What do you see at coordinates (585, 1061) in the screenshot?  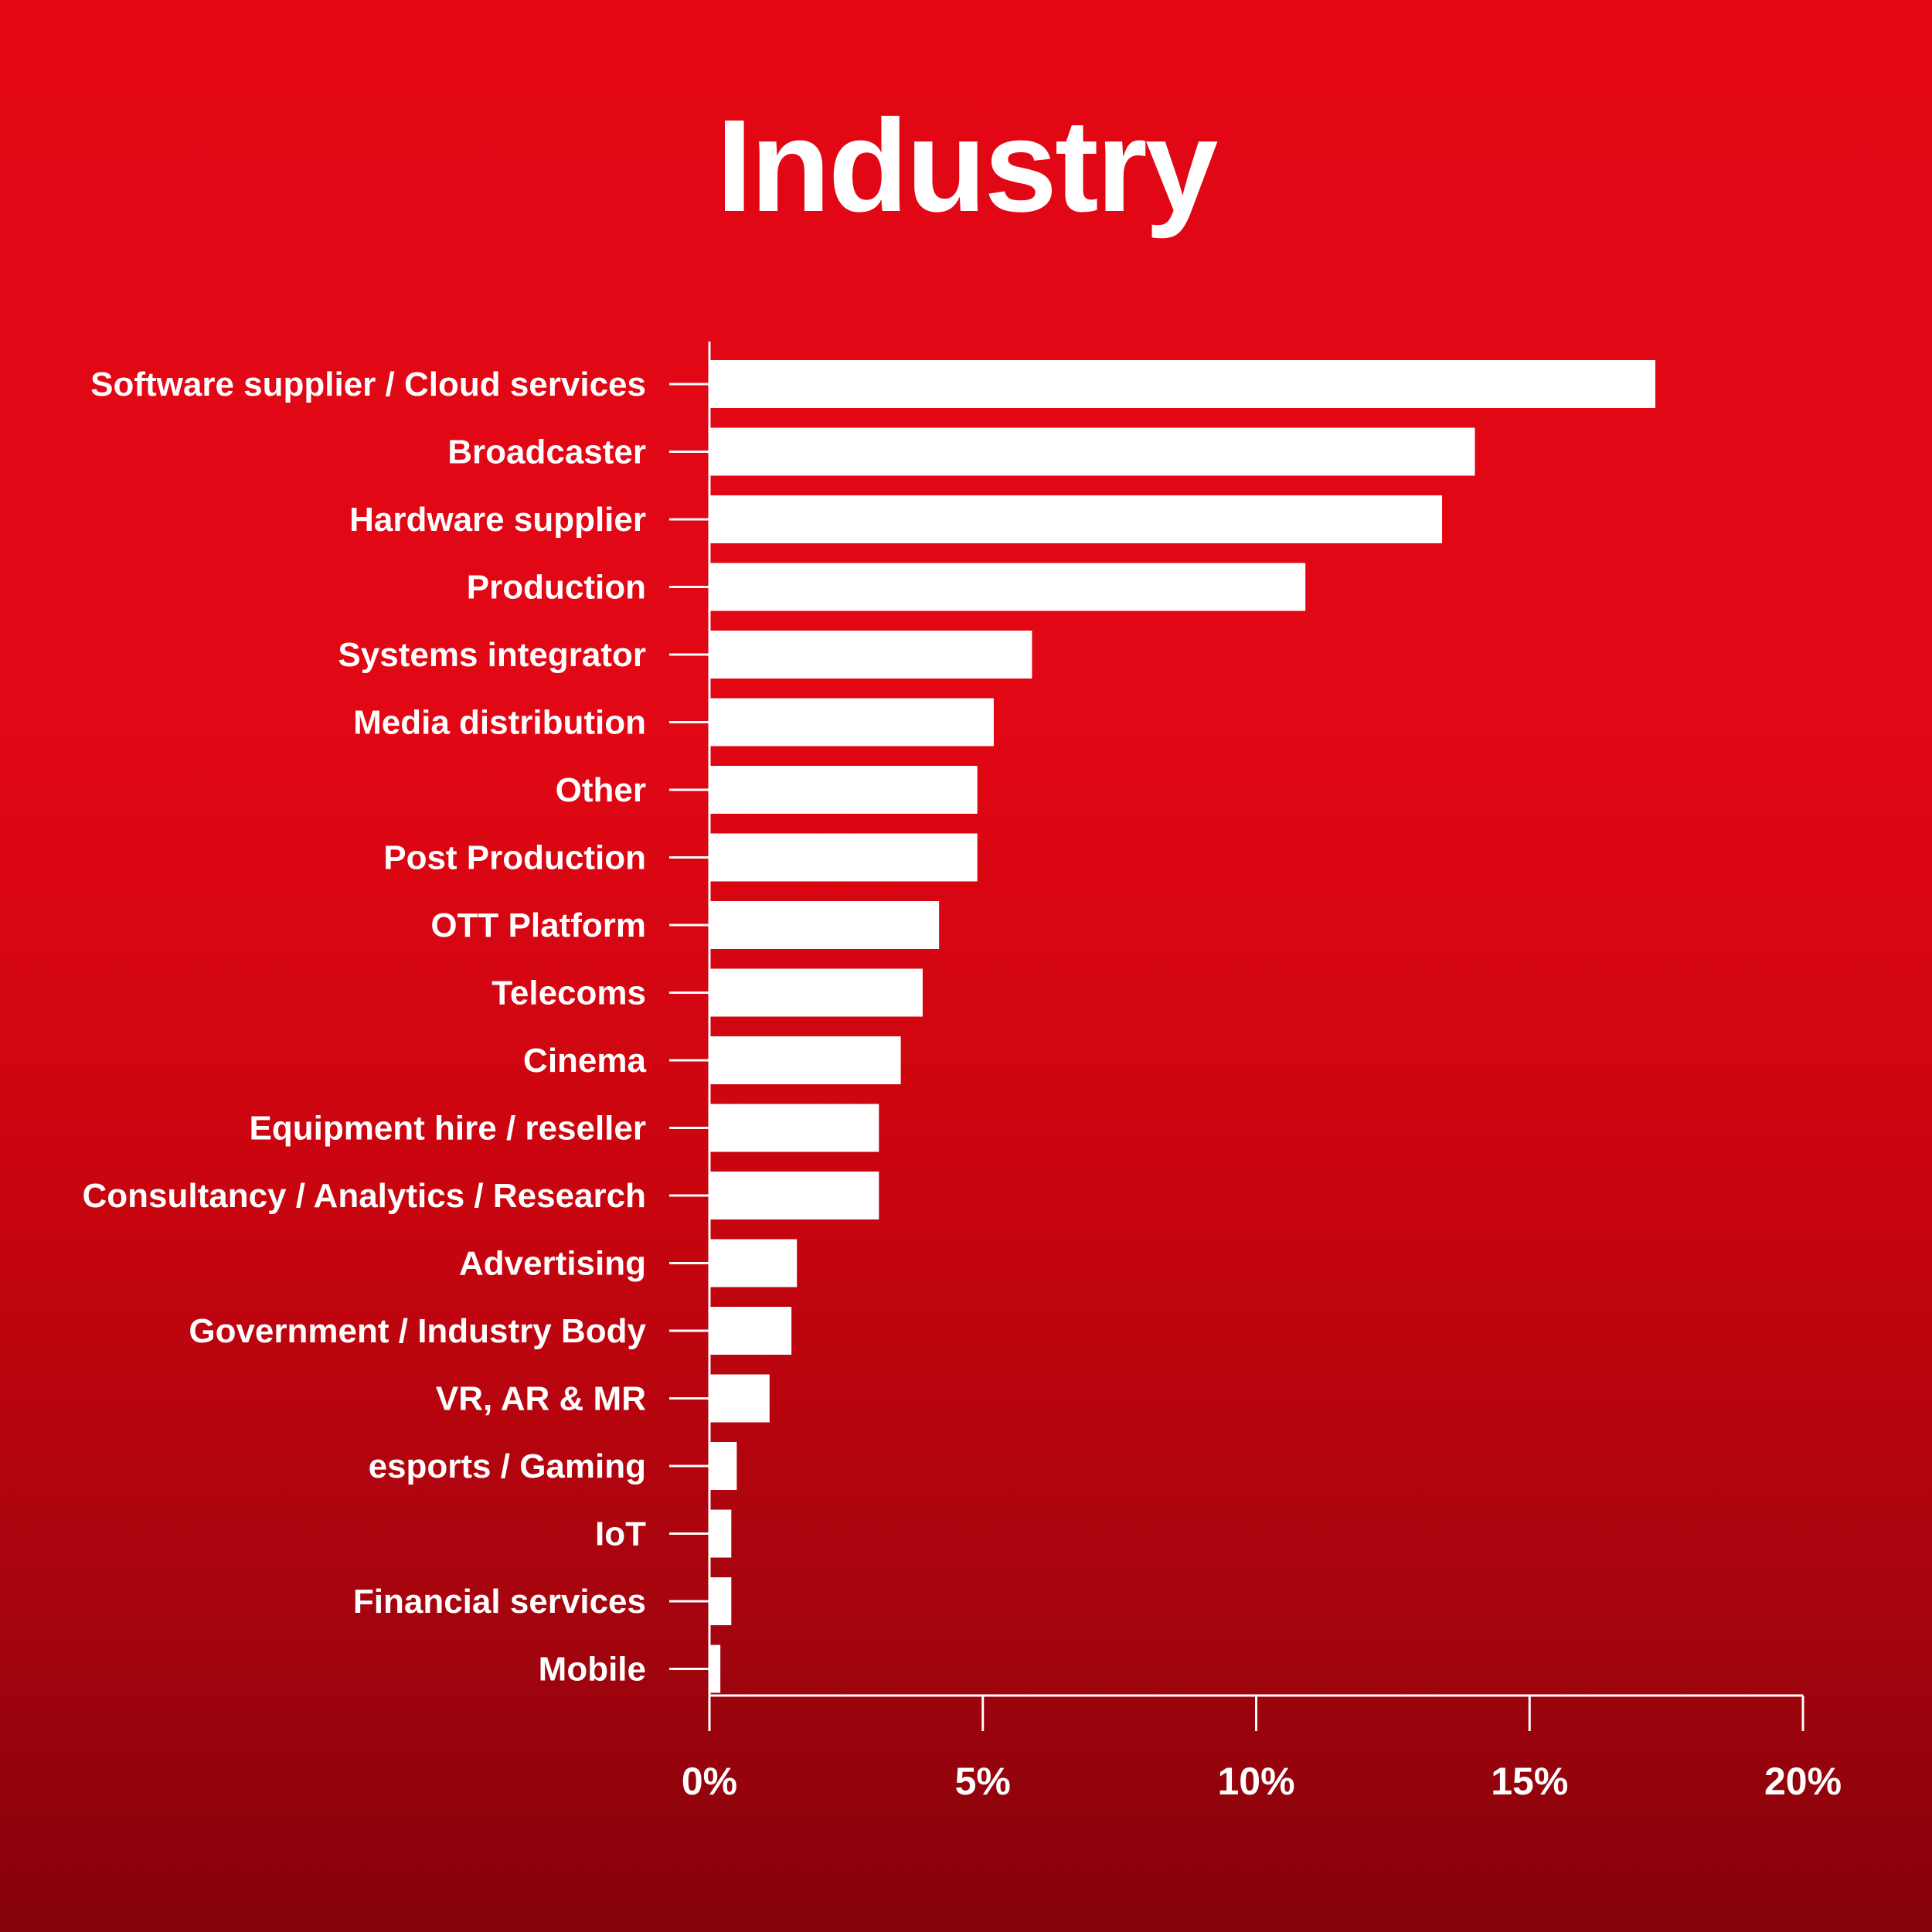 I see `category-label: Cinema` at bounding box center [585, 1061].